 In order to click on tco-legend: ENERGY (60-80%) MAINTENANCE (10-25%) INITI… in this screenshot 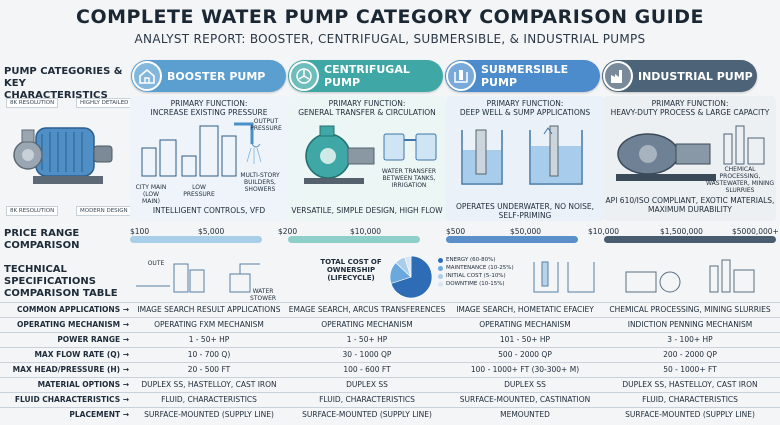, I will do `click(476, 272)`.